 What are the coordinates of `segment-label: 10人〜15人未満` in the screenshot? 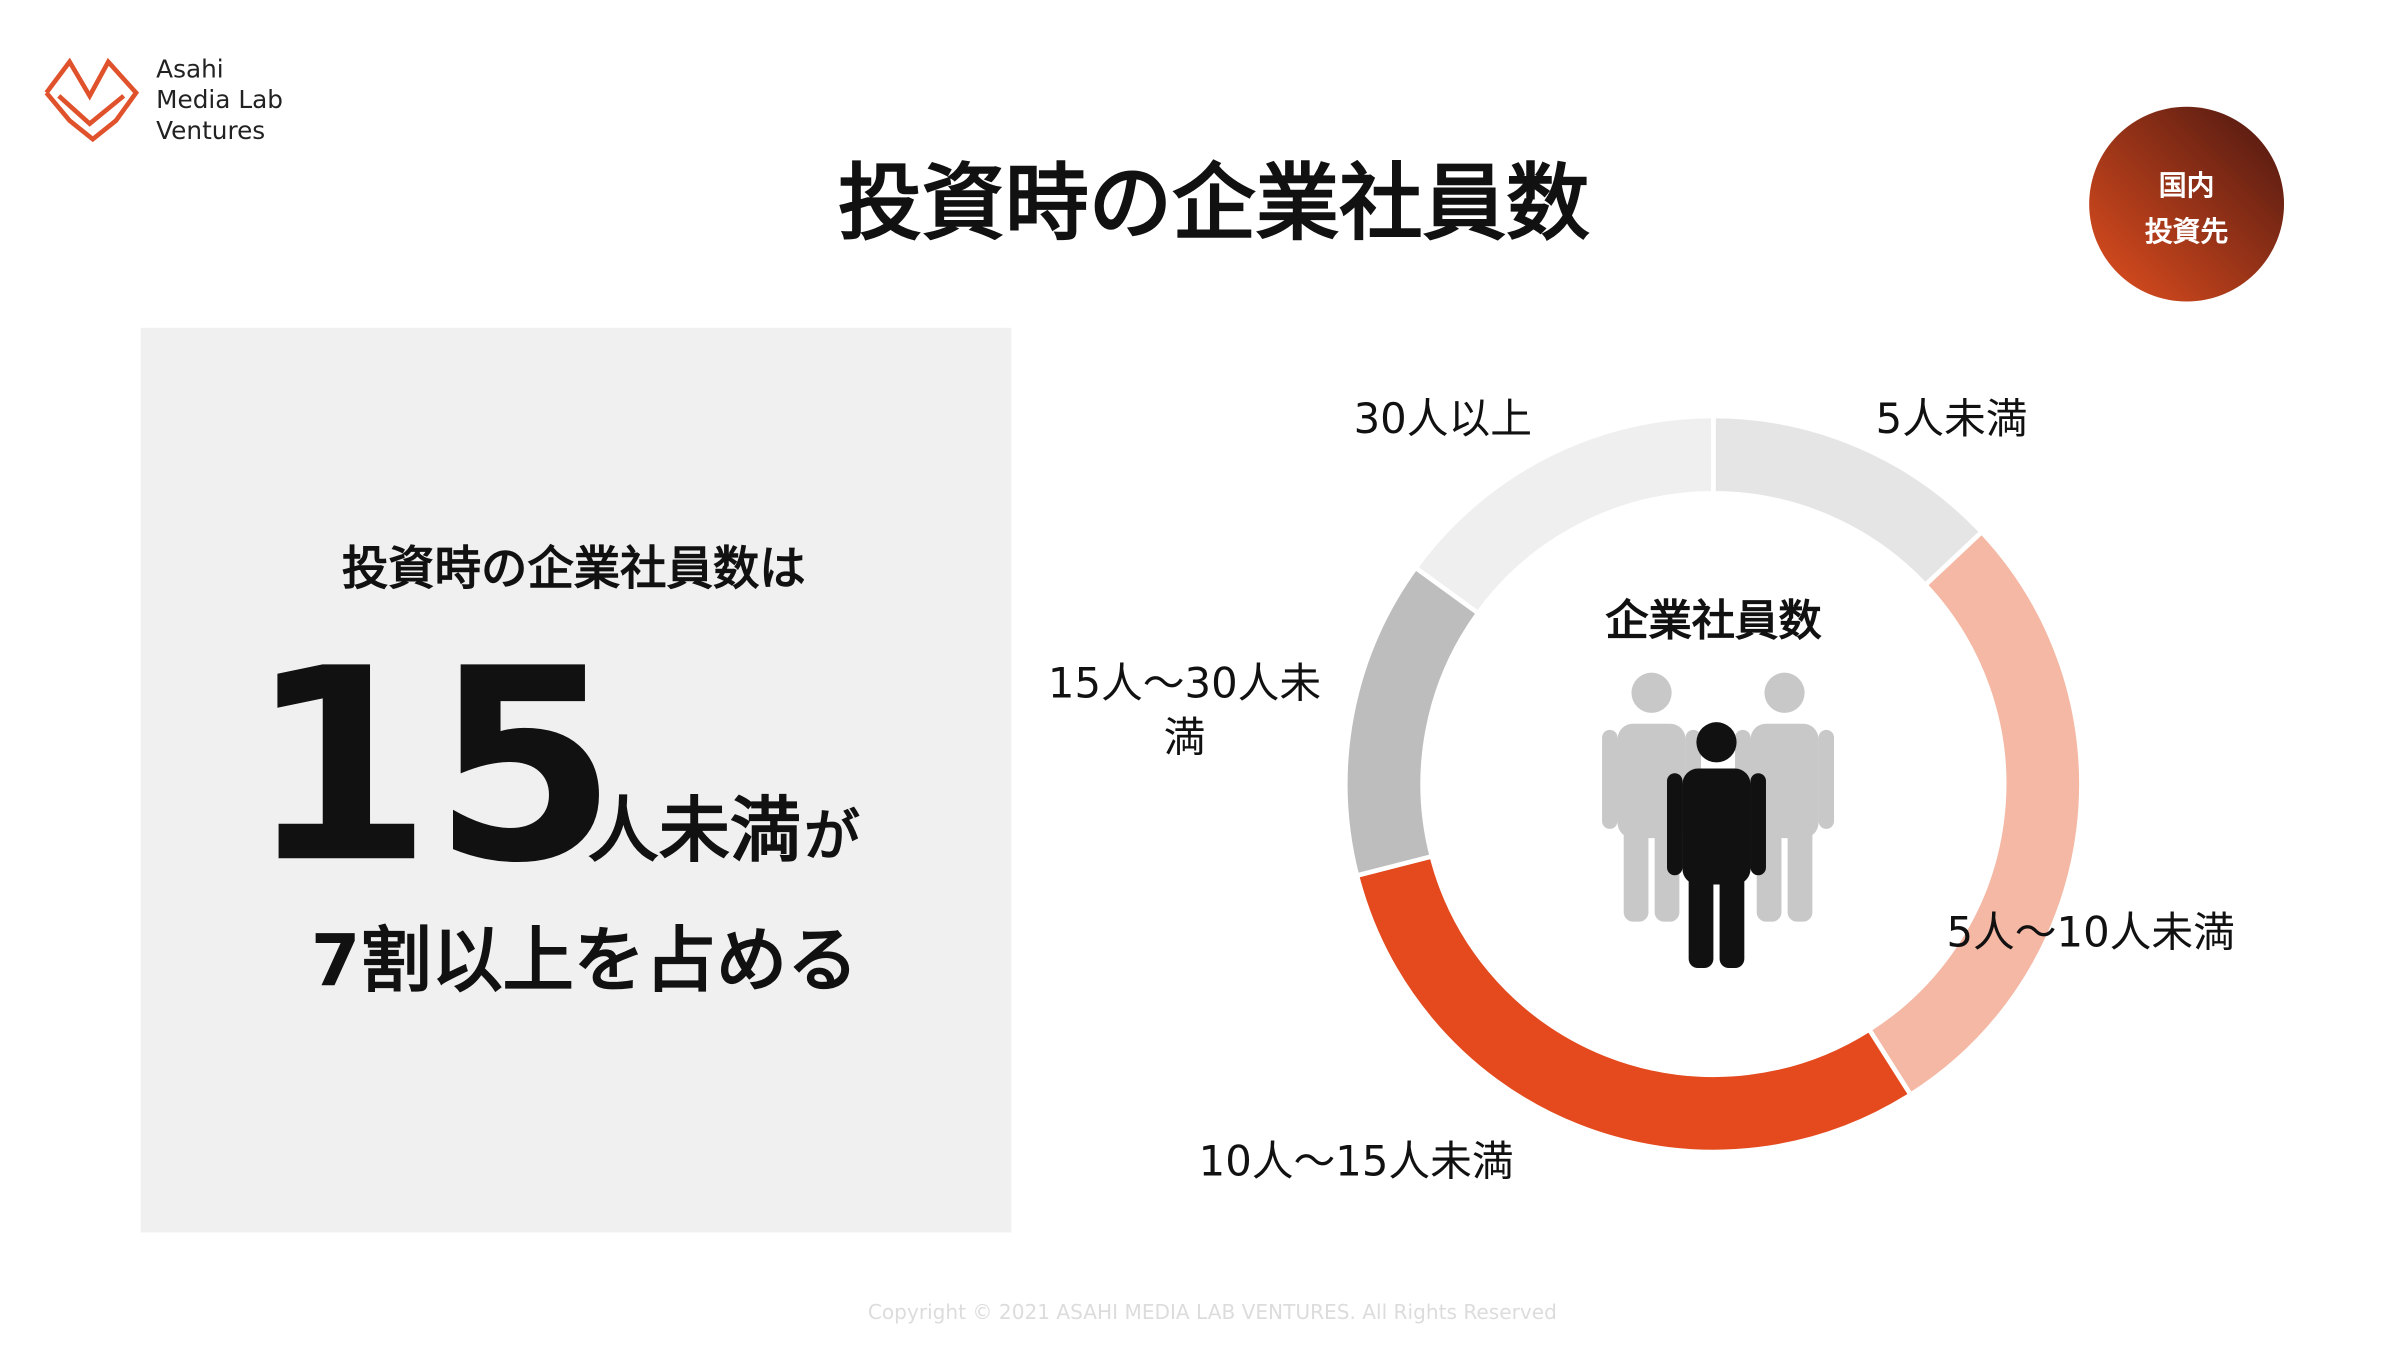 It's located at (1356, 1160).